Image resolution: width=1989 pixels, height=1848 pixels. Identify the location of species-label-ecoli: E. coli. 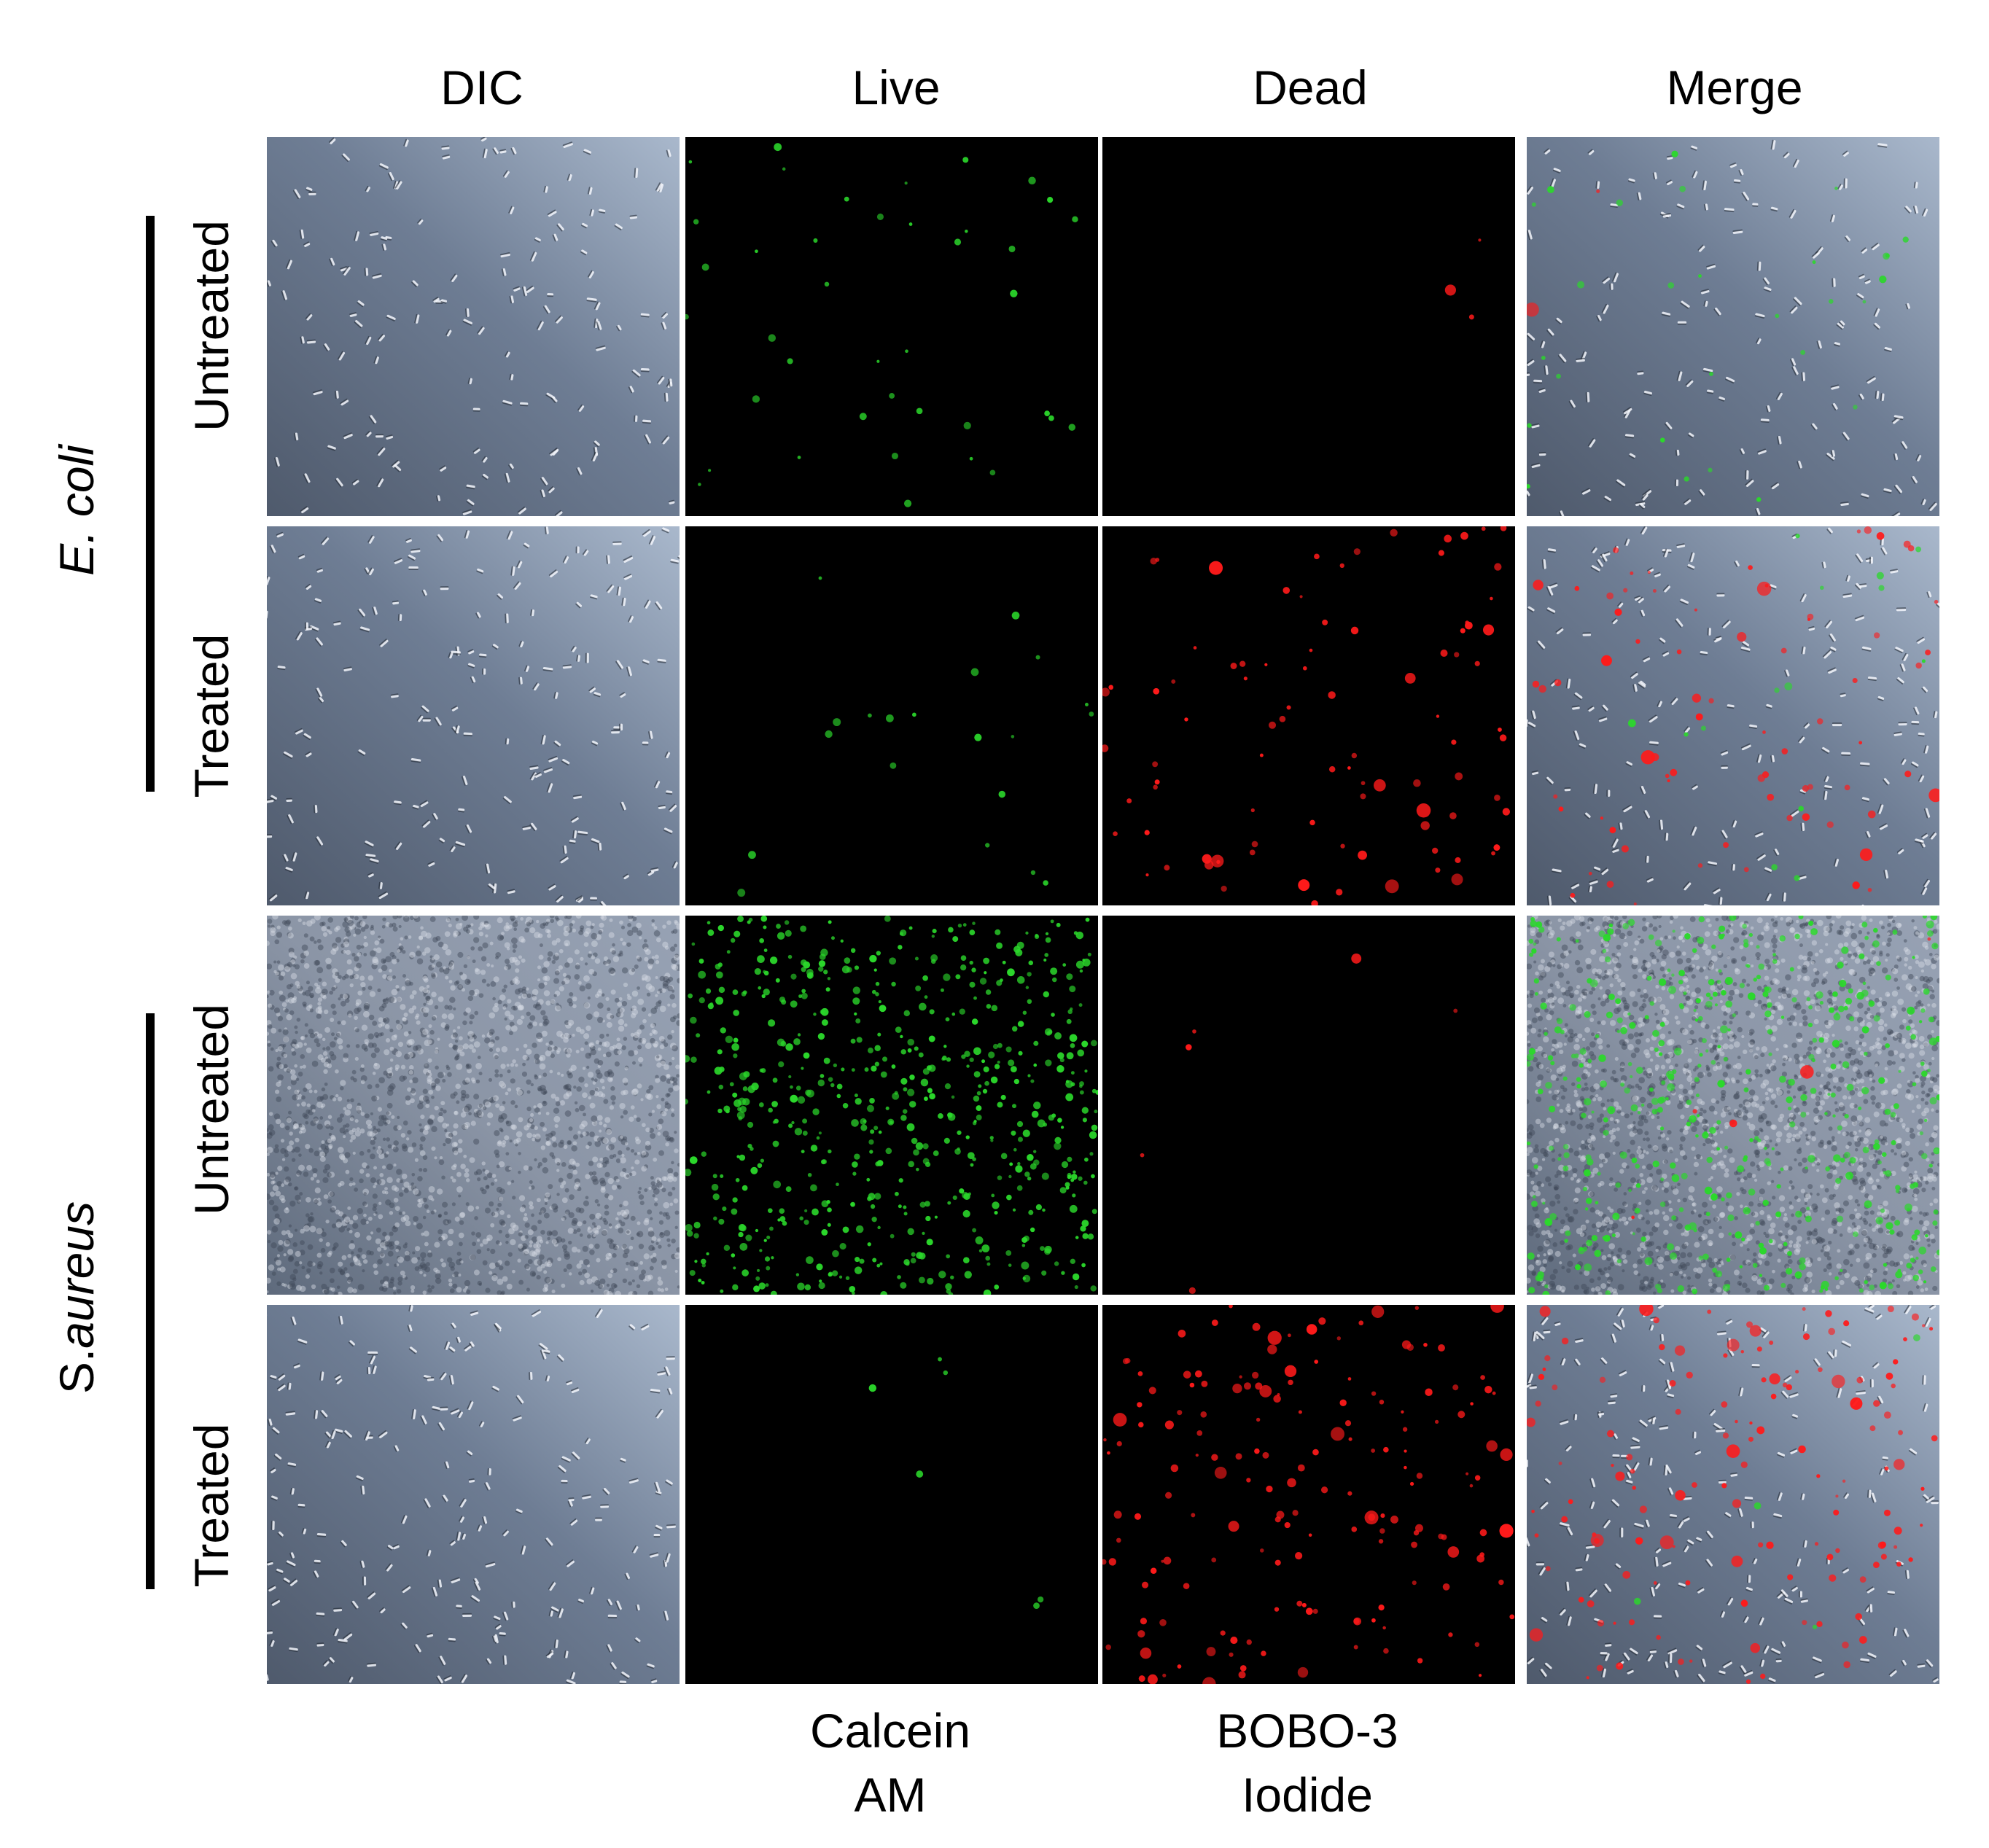
(76, 510).